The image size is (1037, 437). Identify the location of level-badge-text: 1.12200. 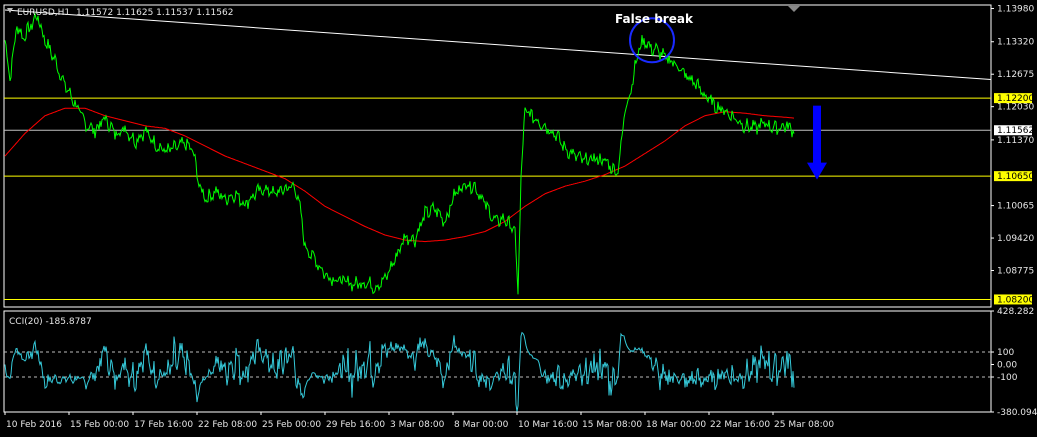
(1015, 99).